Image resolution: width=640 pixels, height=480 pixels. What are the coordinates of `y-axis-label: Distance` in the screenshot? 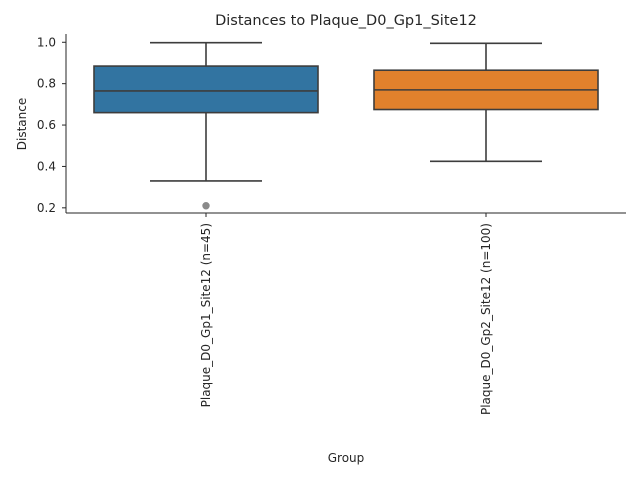 It's located at (22, 124).